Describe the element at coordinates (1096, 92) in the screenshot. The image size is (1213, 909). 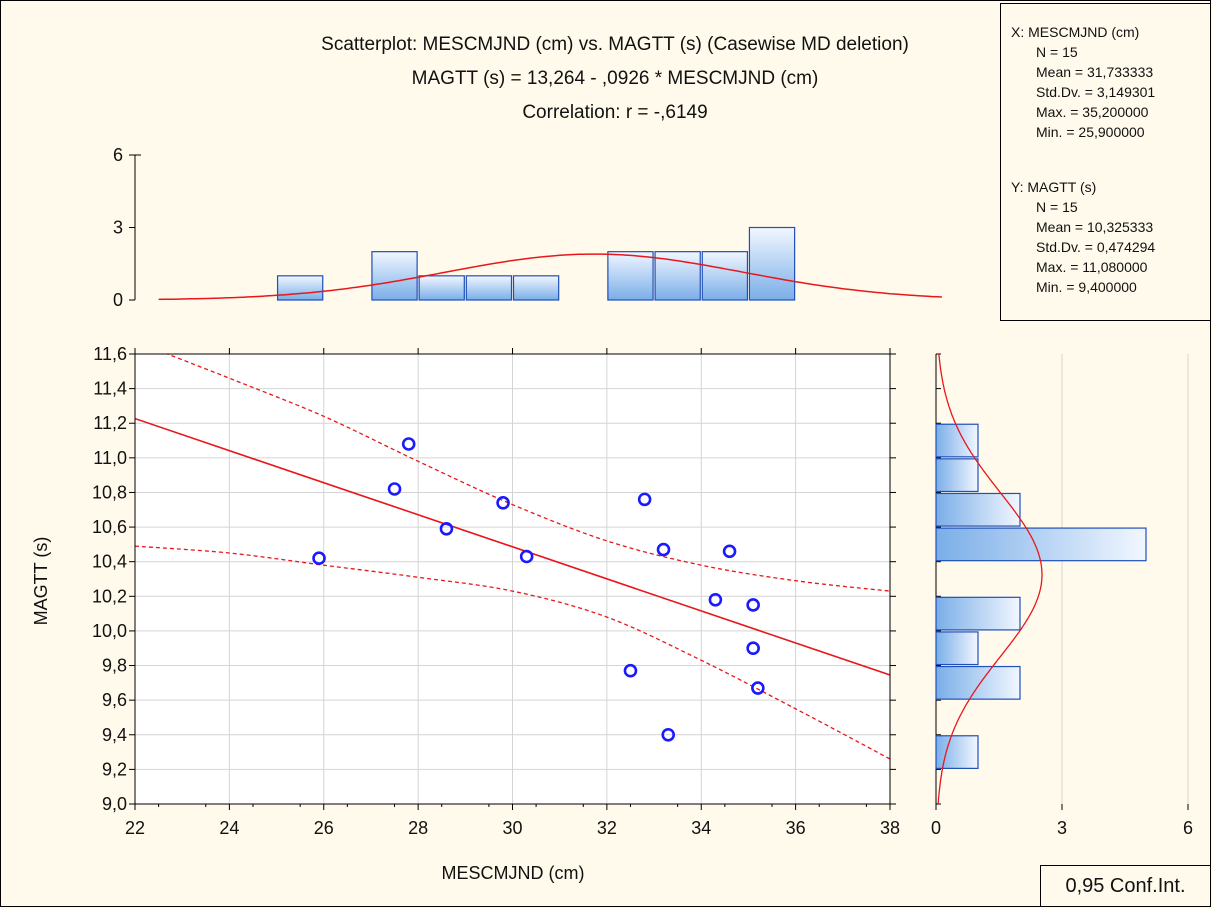
I see `x-stats-stddev: Std.Dv. = 3,149301` at that location.